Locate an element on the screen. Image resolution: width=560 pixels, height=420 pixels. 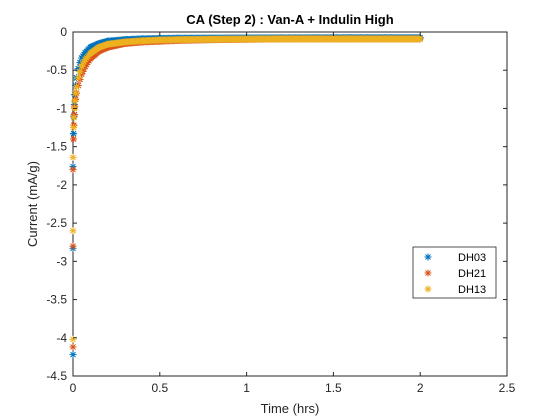
y-tick-label: -3.5 is located at coordinates (56, 300).